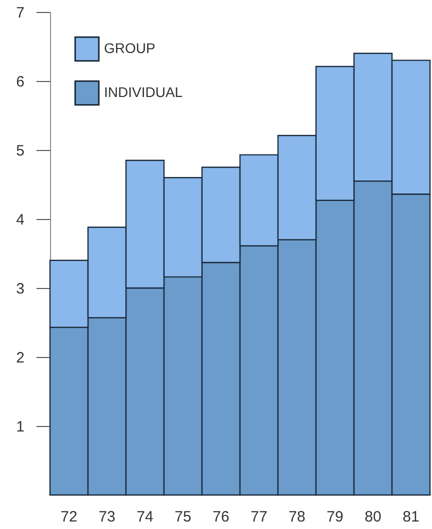  I want to click on x-tick-label: 74, so click(145, 517).